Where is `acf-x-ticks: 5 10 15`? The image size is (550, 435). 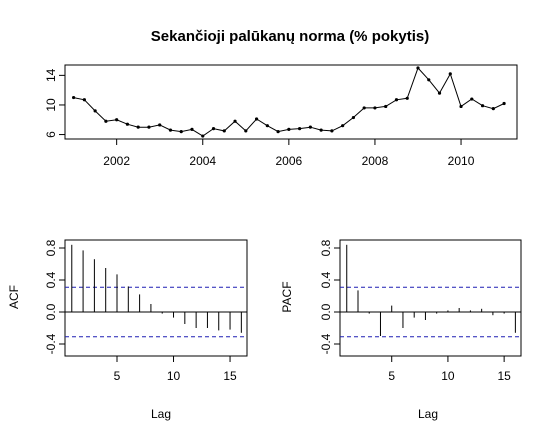 acf-x-ticks: 5 10 15 is located at coordinates (175, 369).